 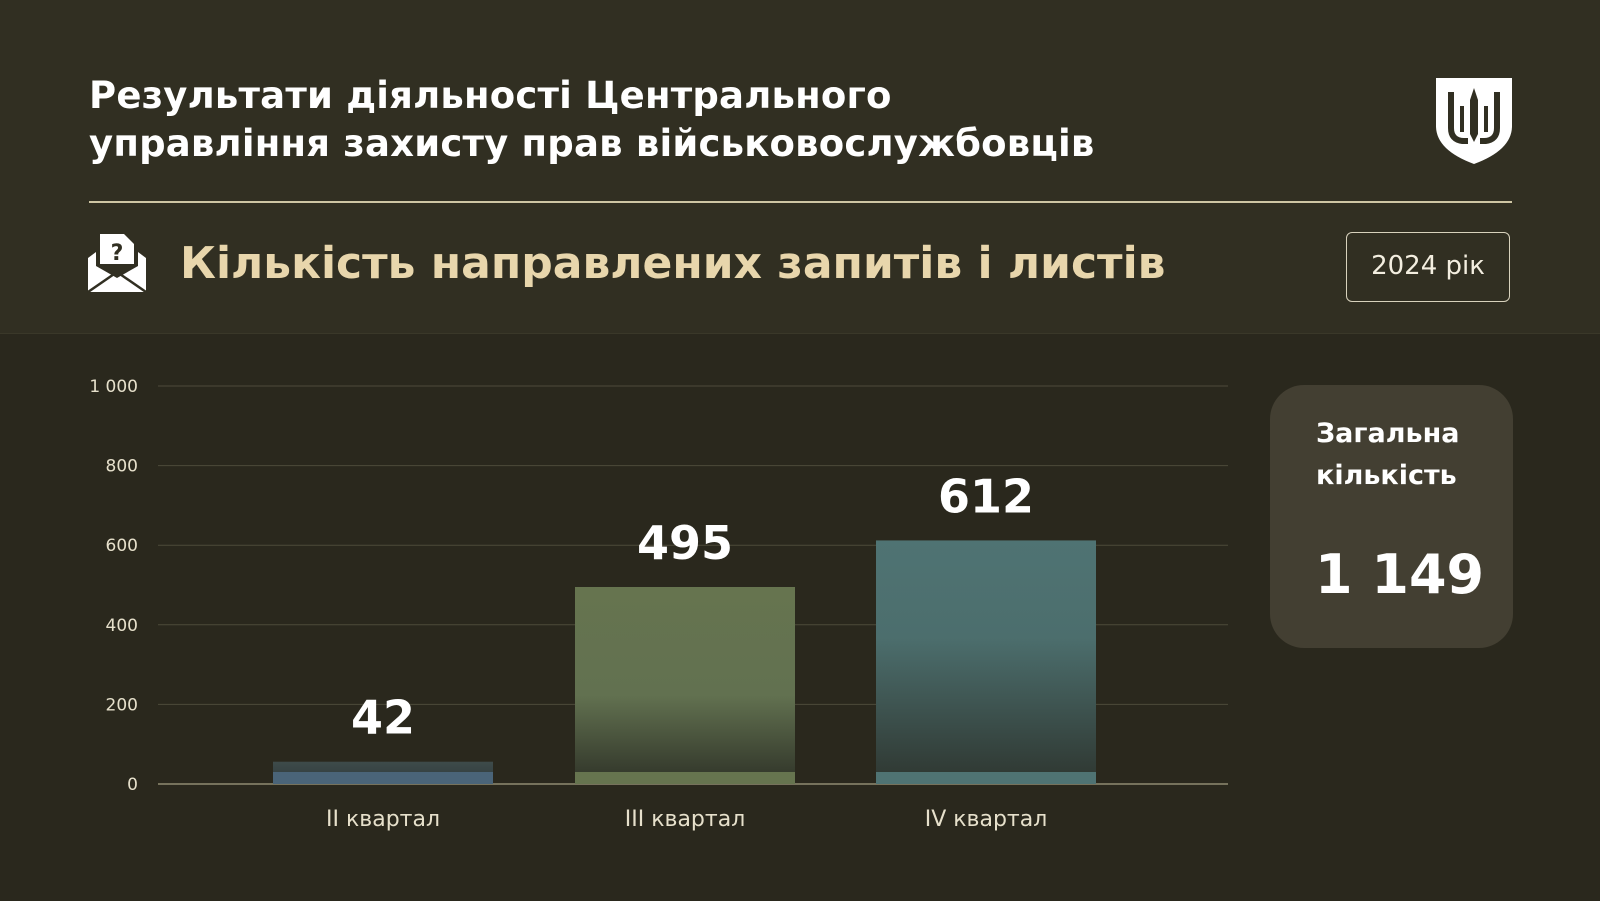 What do you see at coordinates (1400, 574) in the screenshot?
I see `total-value: 1 149` at bounding box center [1400, 574].